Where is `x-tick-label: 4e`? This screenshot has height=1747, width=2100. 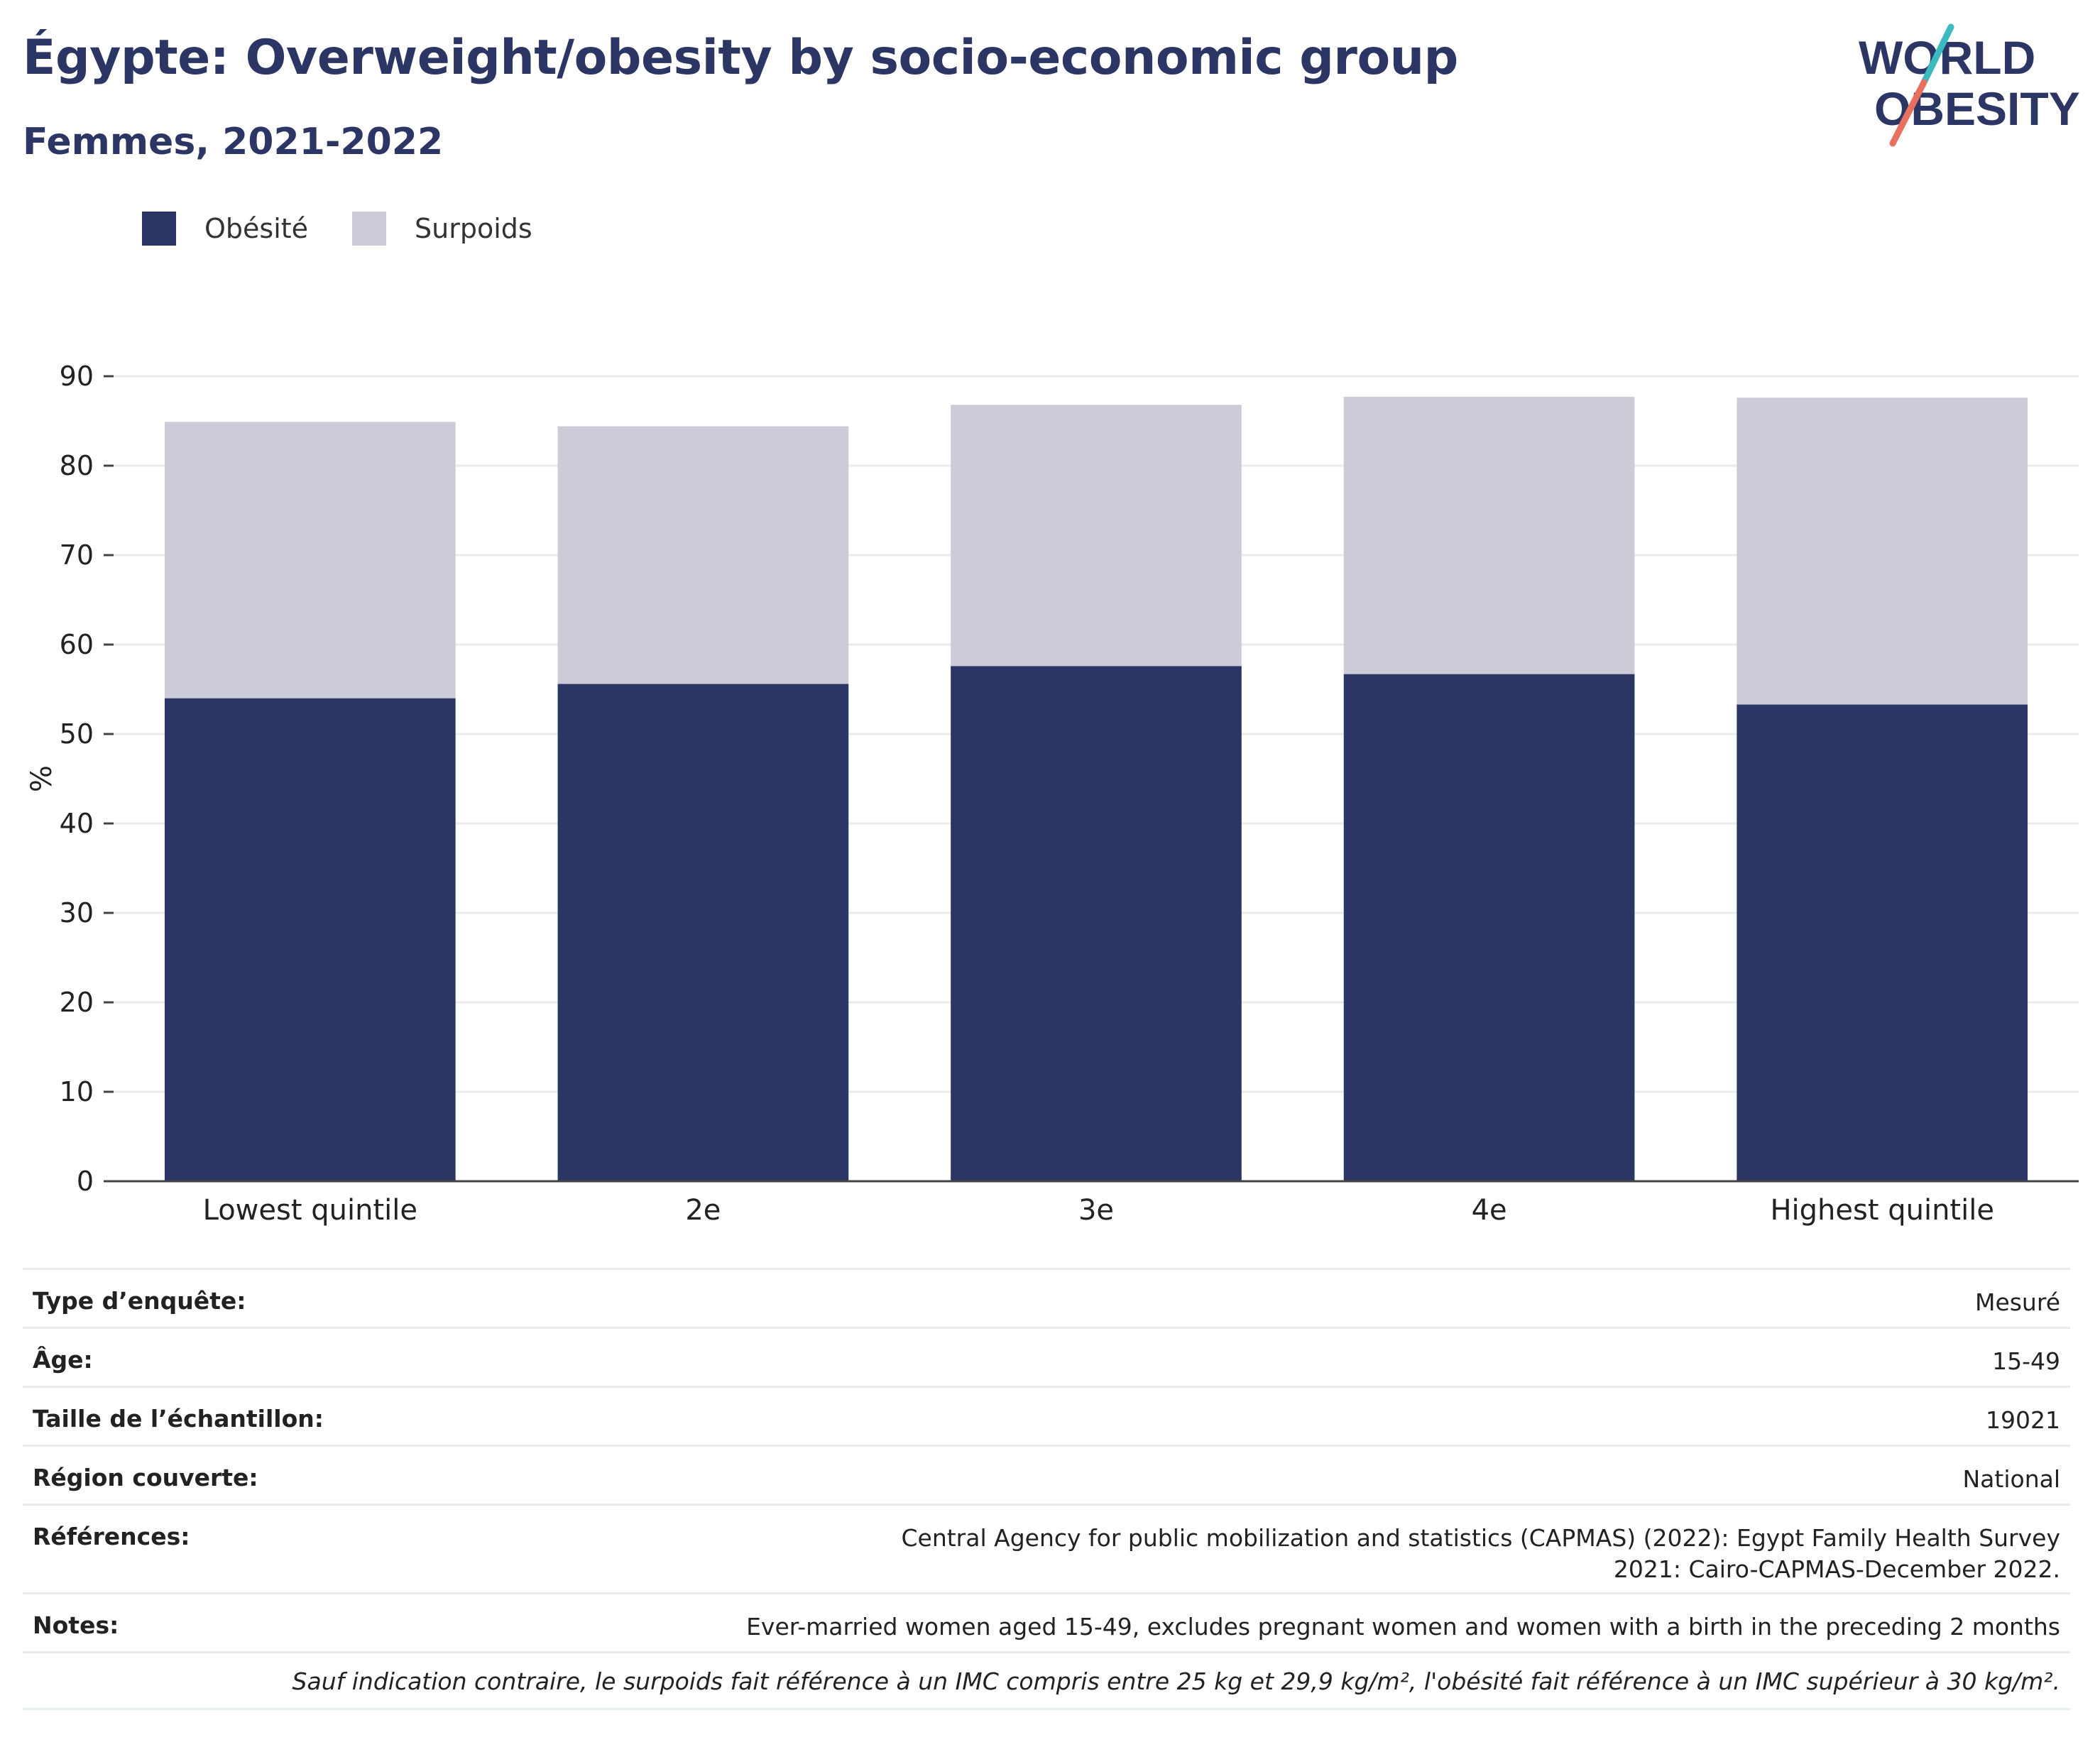
x-tick-label: 4e is located at coordinates (1489, 1210).